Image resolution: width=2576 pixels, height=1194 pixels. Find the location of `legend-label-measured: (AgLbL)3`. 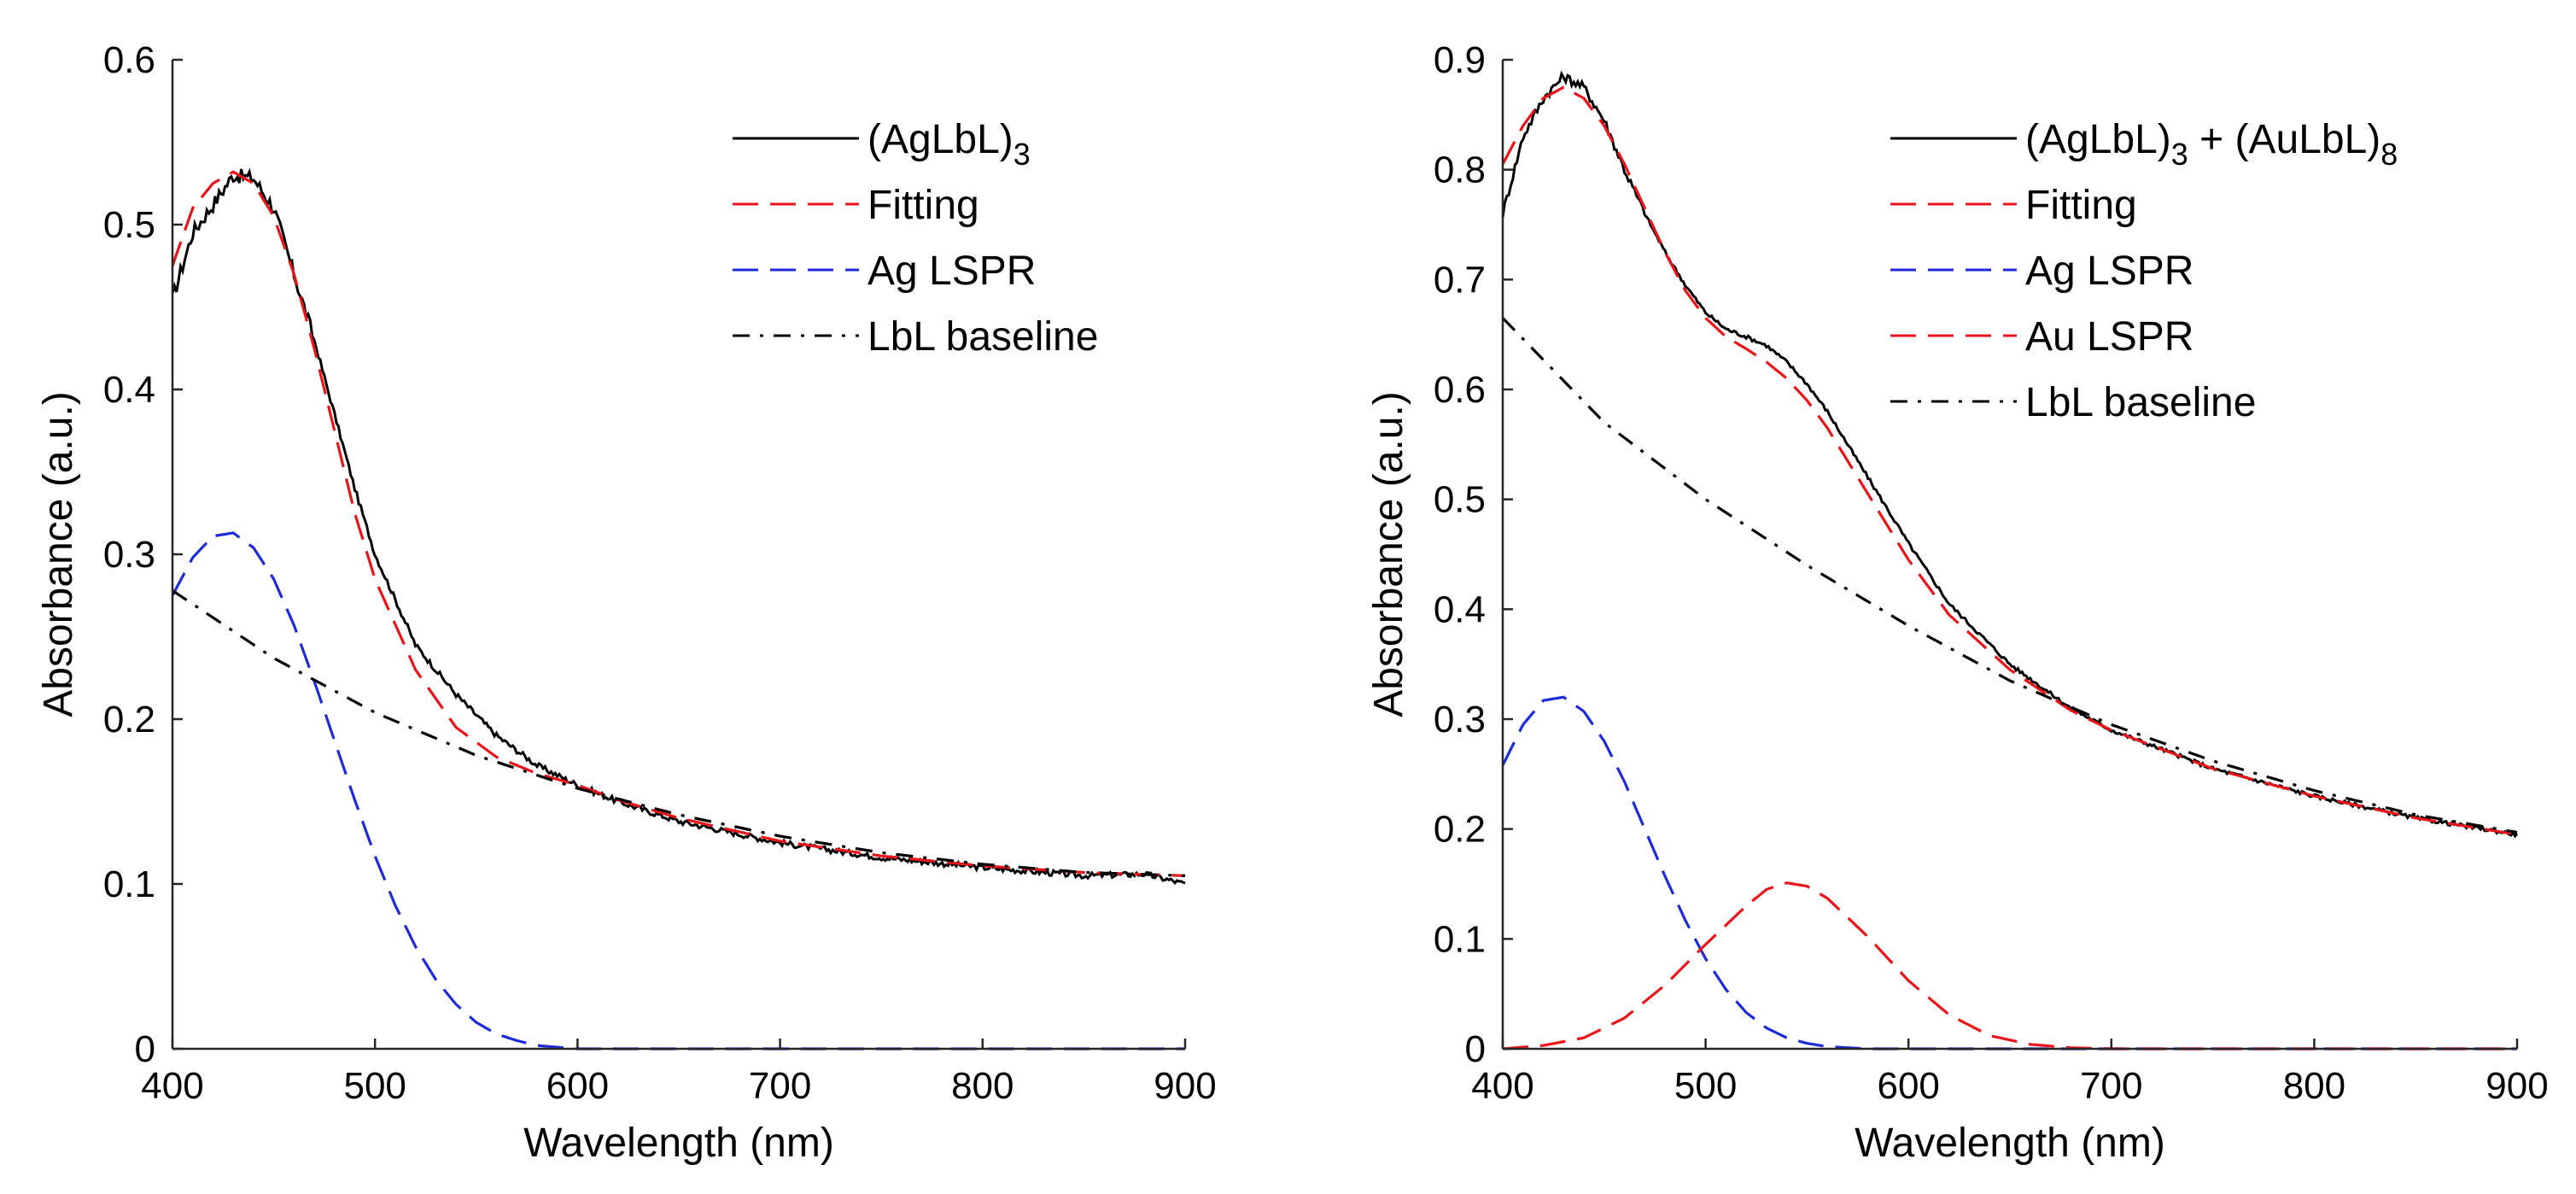

legend-label-measured: (AgLbL)3 is located at coordinates (949, 144).